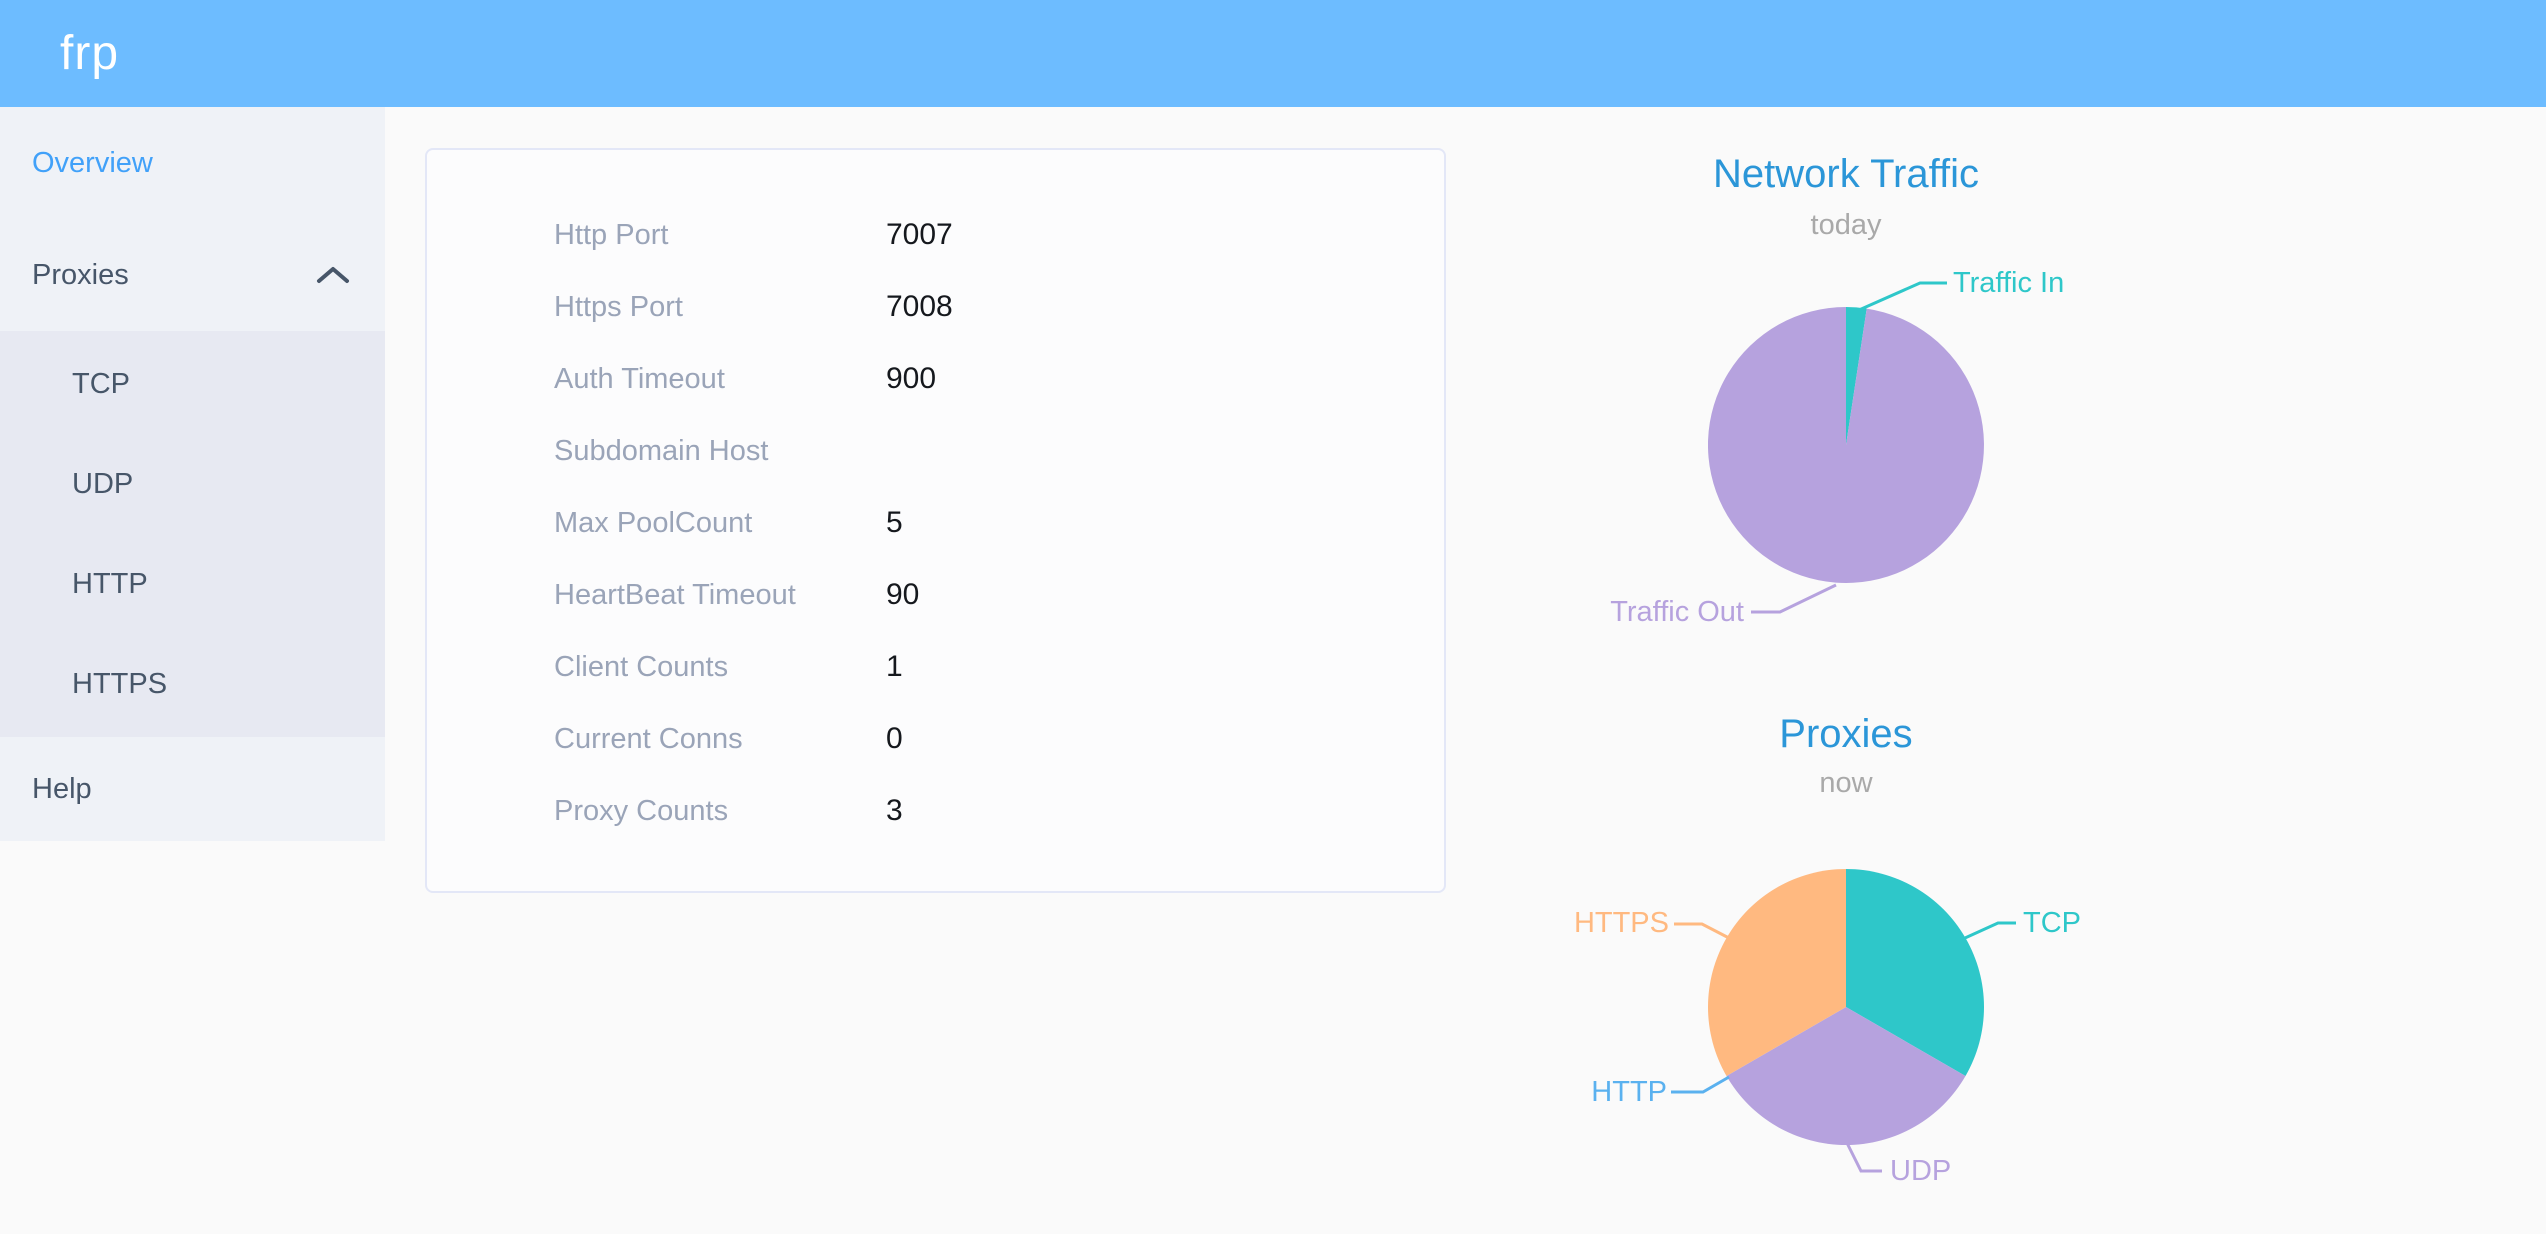 This screenshot has height=1234, width=2546. What do you see at coordinates (1856, 376) in the screenshot?
I see `pie-slice-traffic-in` at bounding box center [1856, 376].